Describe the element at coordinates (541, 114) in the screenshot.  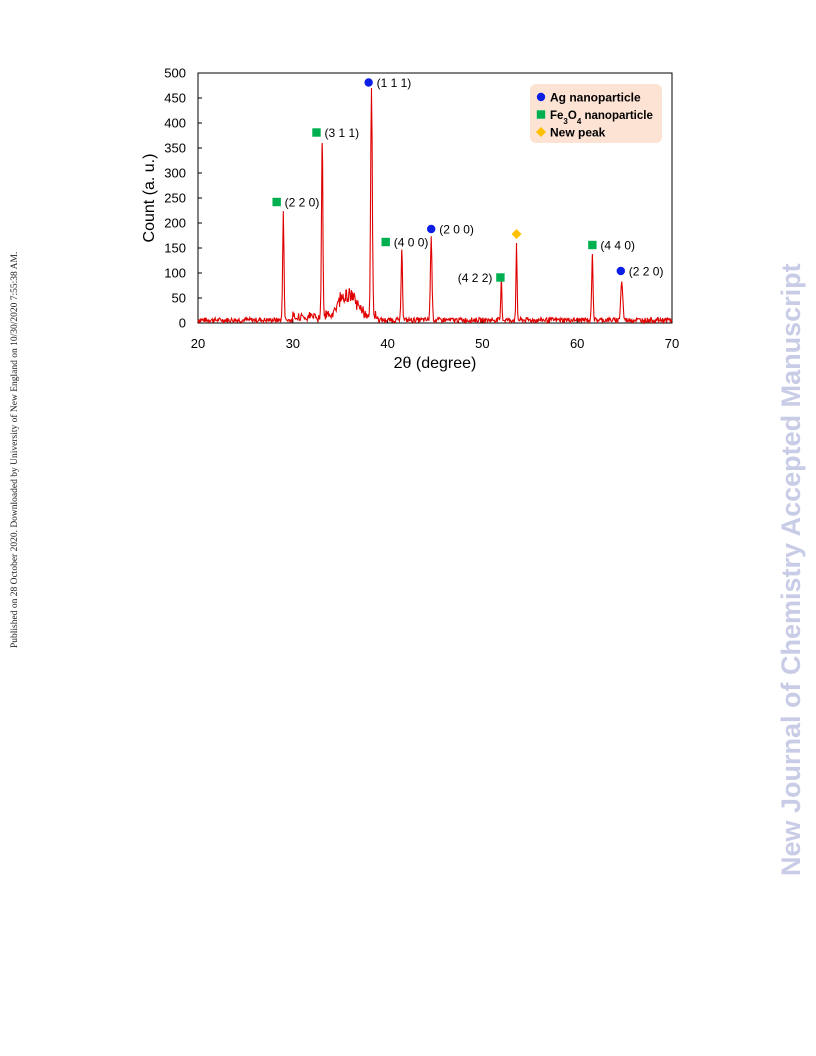
I see `legend-fe3o4-marker` at that location.